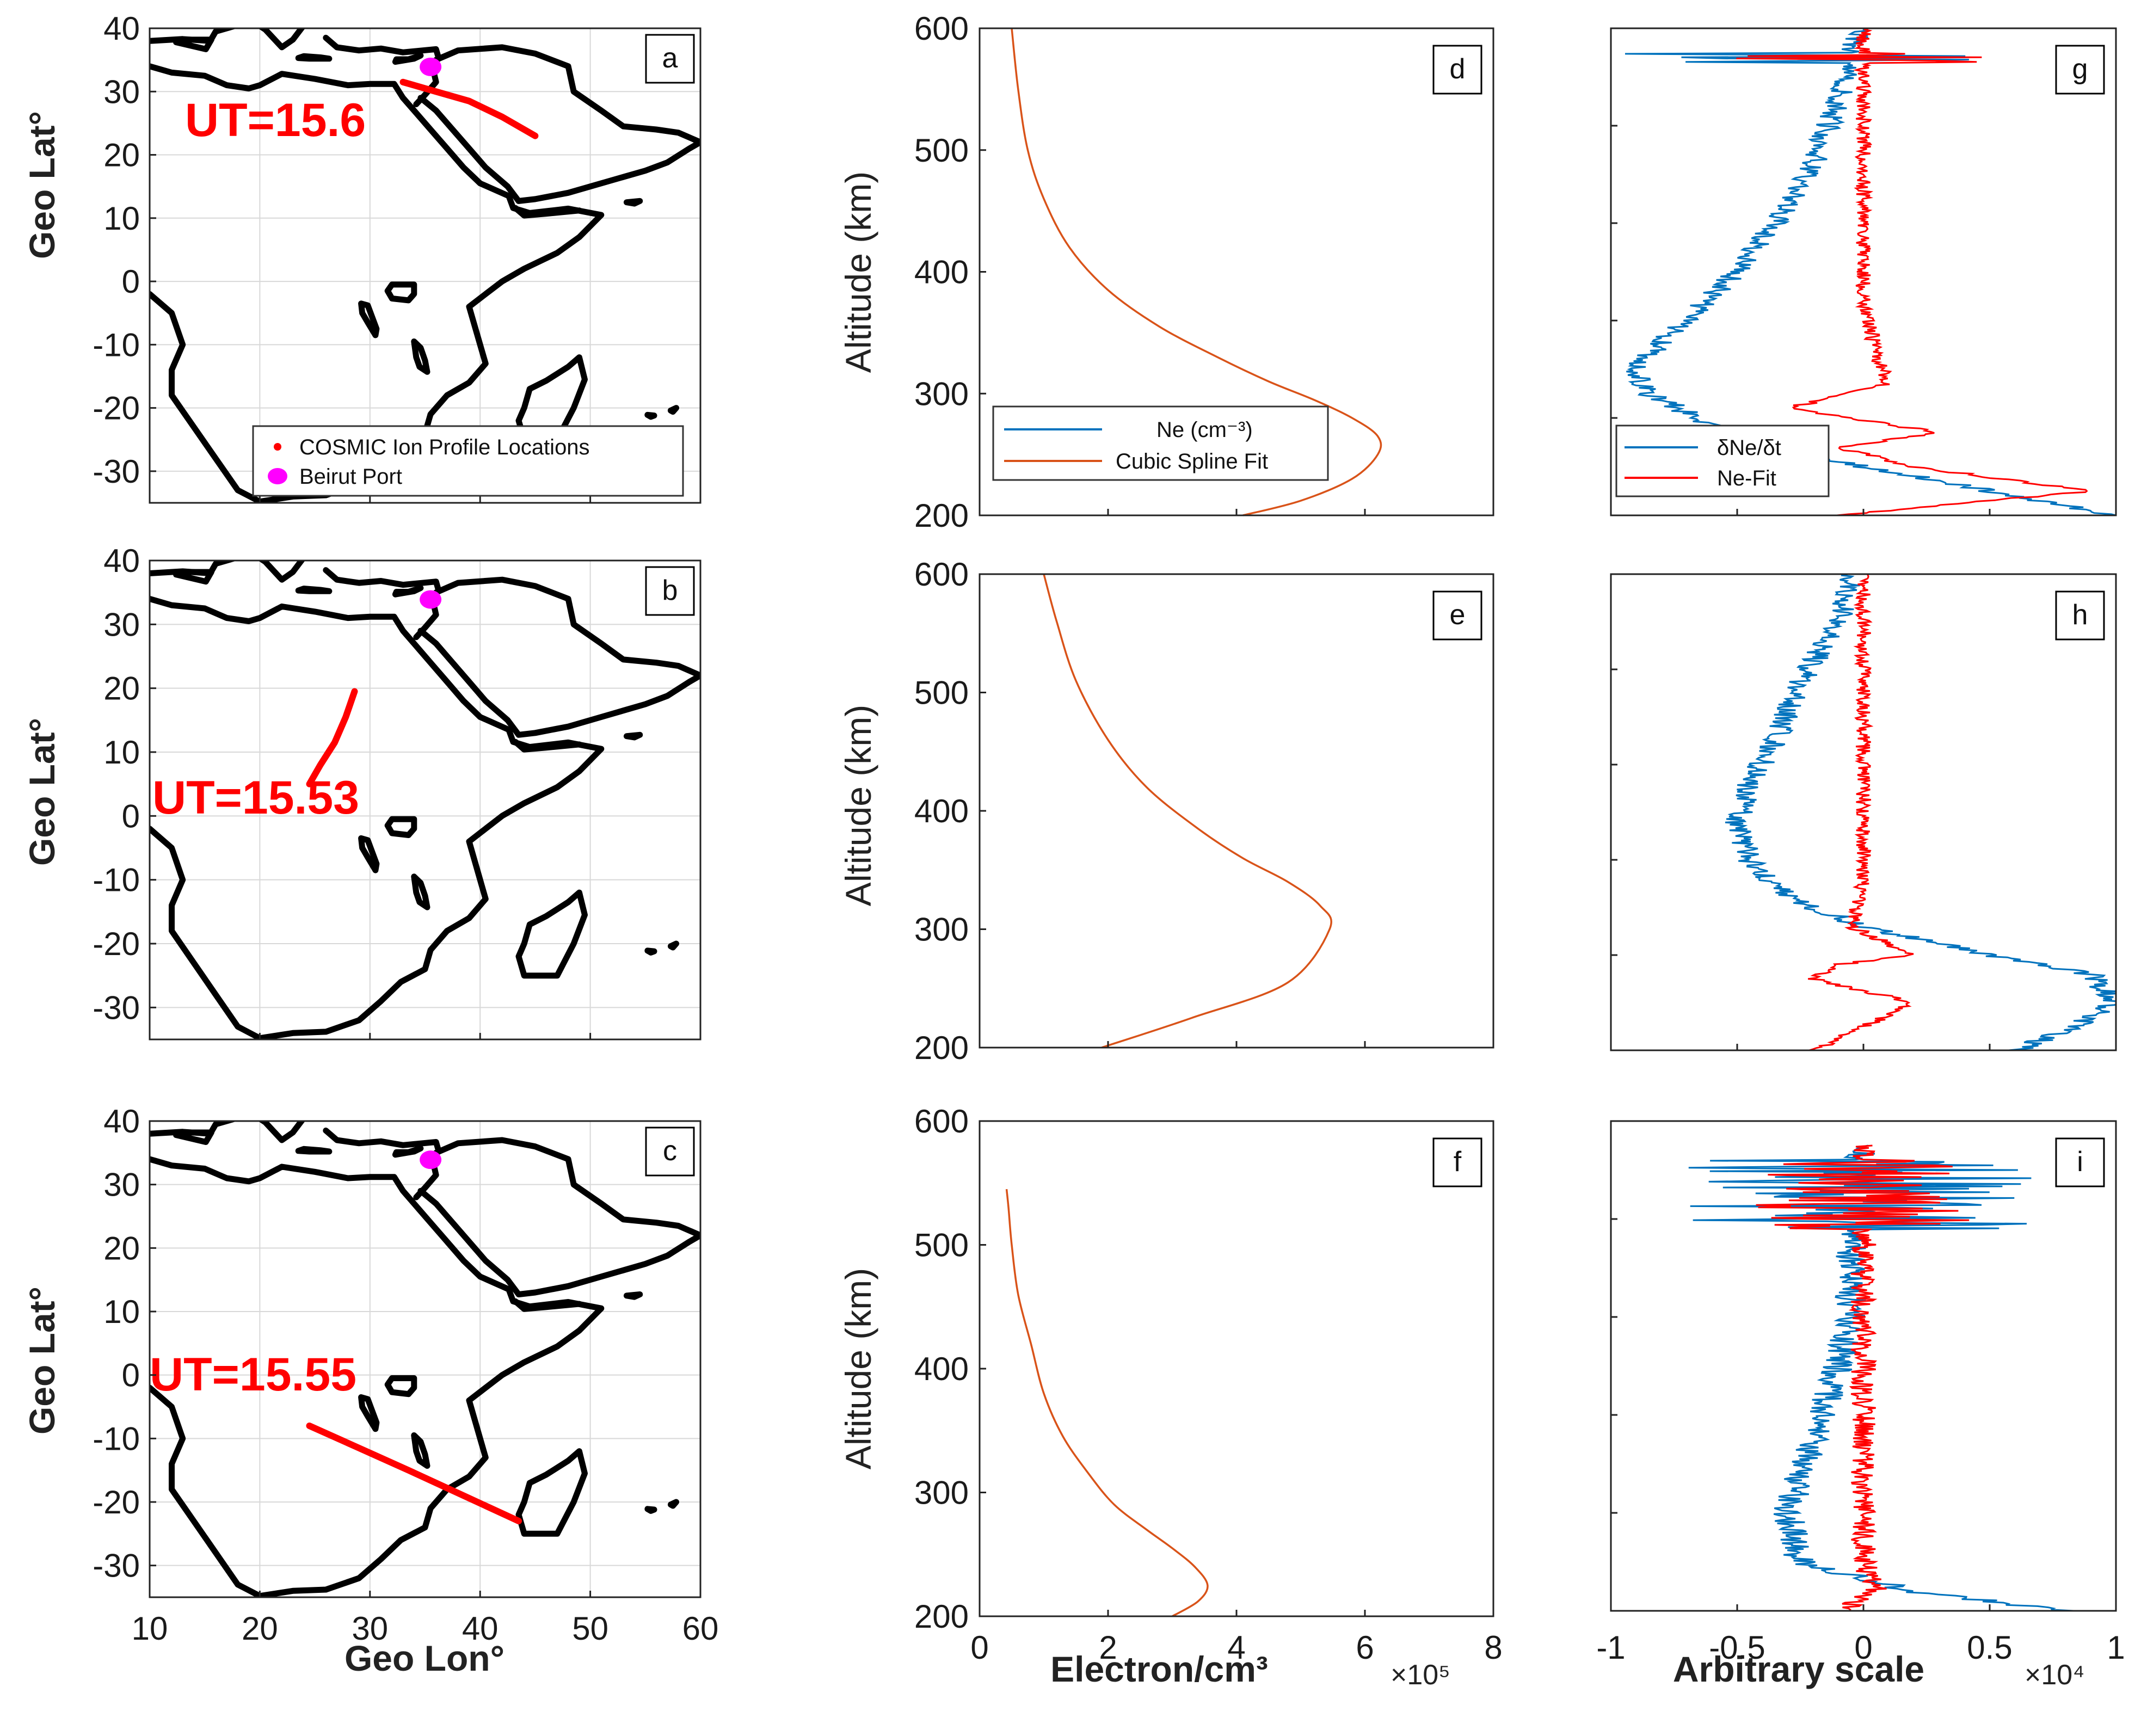 Image resolution: width=2135 pixels, height=1736 pixels. Describe the element at coordinates (547, 745) in the screenshot. I see `coast-gulf-aden` at that location.